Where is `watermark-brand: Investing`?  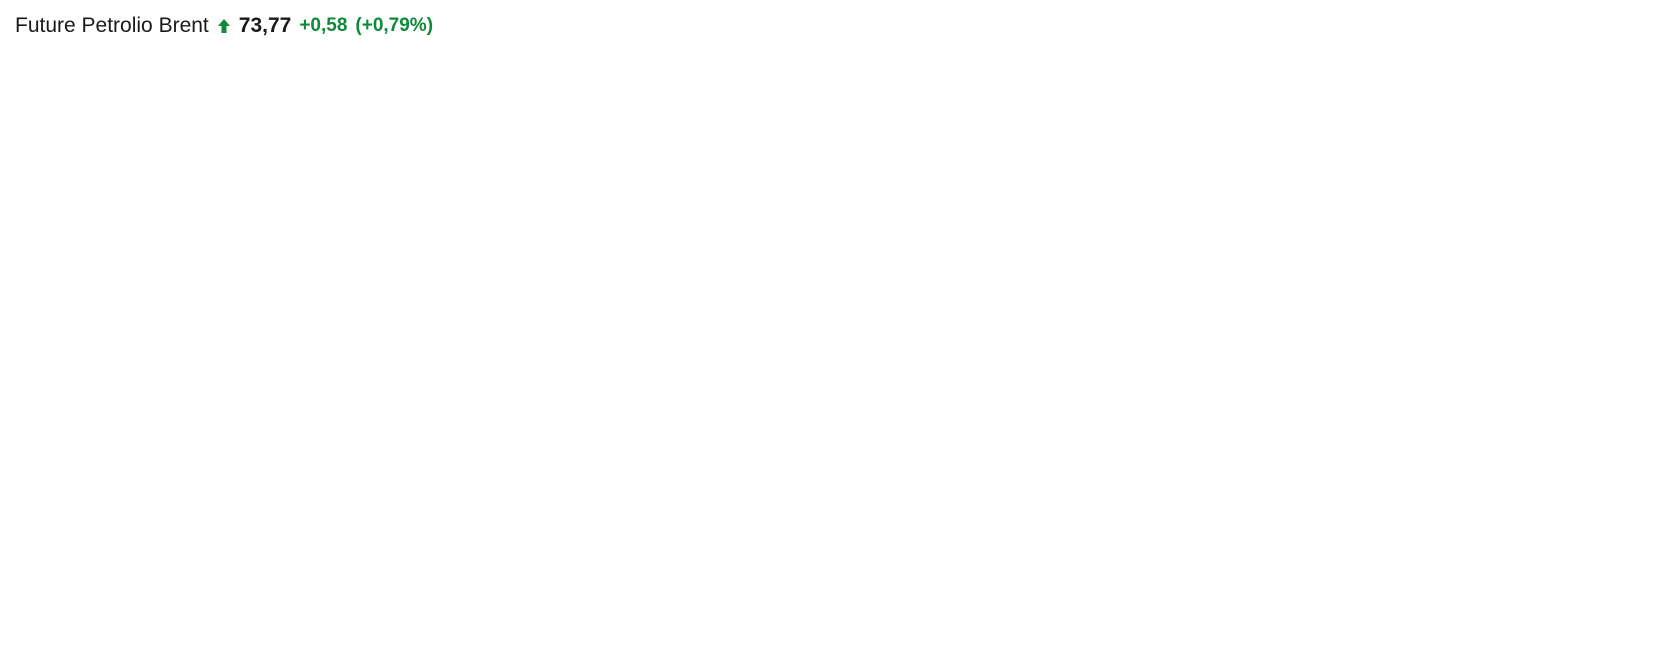 watermark-brand: Investing is located at coordinates (111, 466).